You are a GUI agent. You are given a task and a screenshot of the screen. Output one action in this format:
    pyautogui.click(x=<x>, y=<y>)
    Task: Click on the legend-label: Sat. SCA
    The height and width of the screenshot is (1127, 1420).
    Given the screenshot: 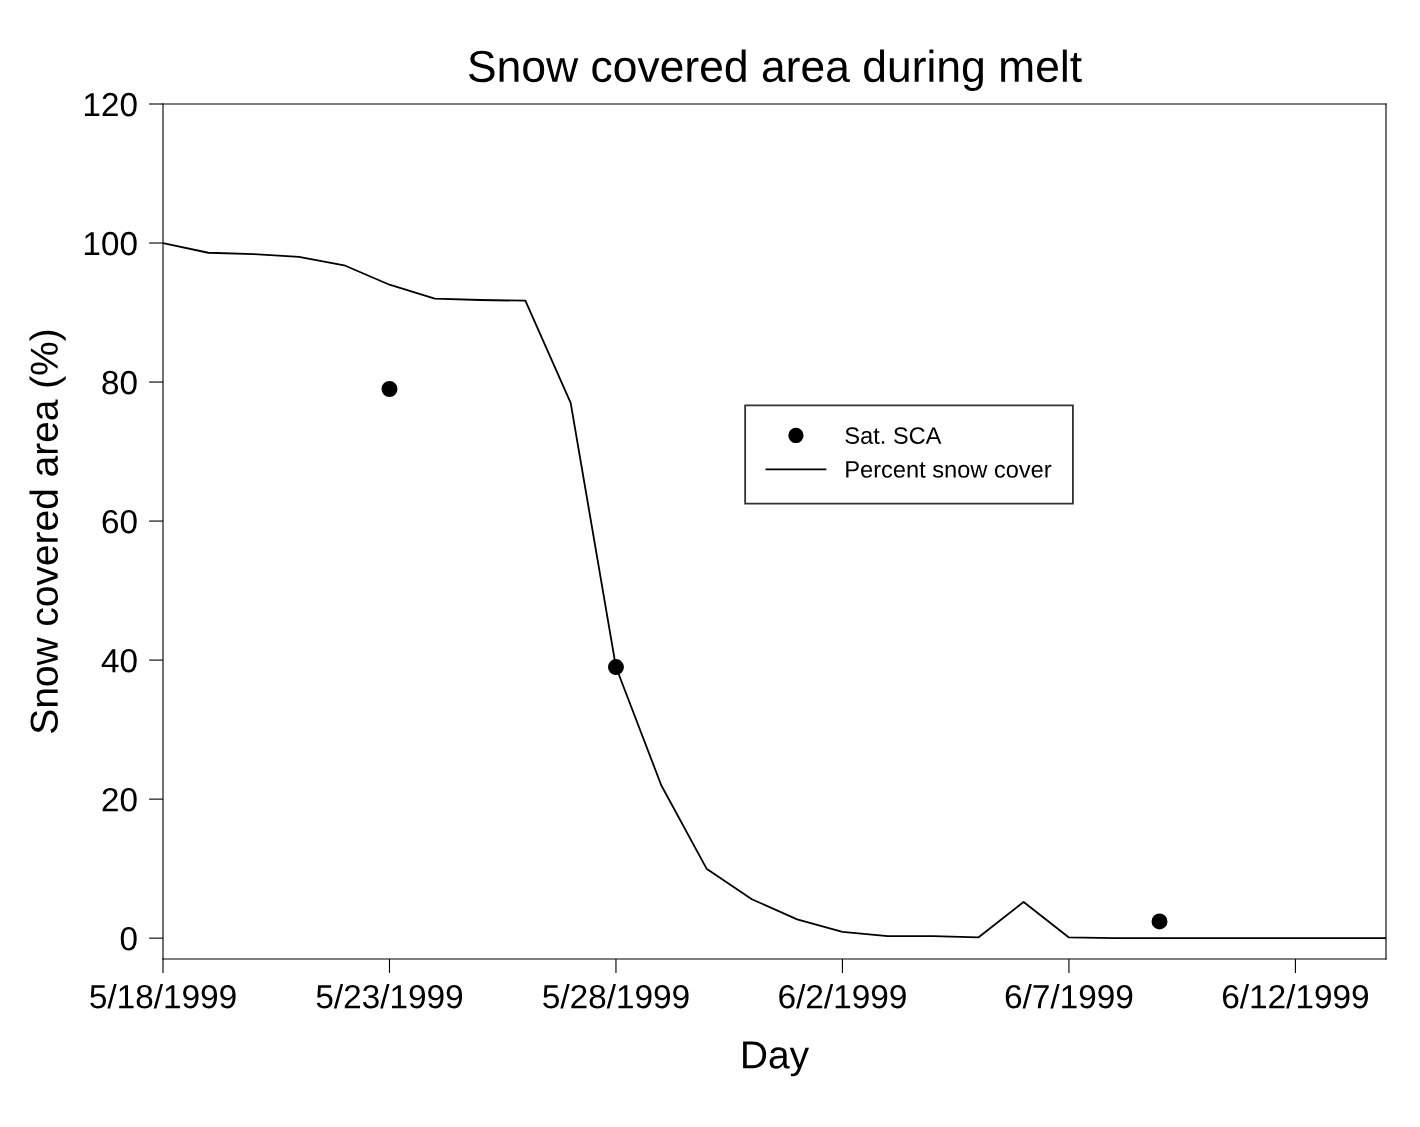 What is the action you would take?
    pyautogui.click(x=893, y=435)
    